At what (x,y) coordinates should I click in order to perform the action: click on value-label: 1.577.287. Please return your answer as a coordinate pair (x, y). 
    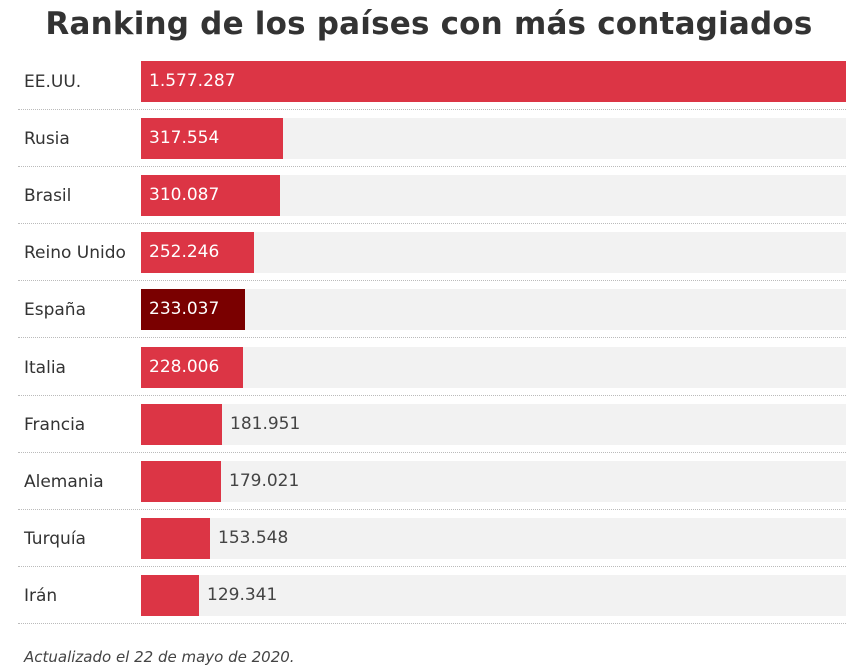
    Looking at the image, I should click on (192, 81).